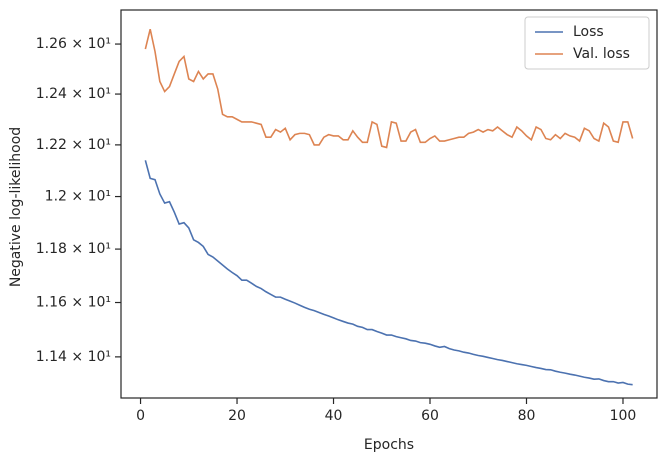 The width and height of the screenshot is (667, 467). I want to click on legend-box, so click(587, 43).